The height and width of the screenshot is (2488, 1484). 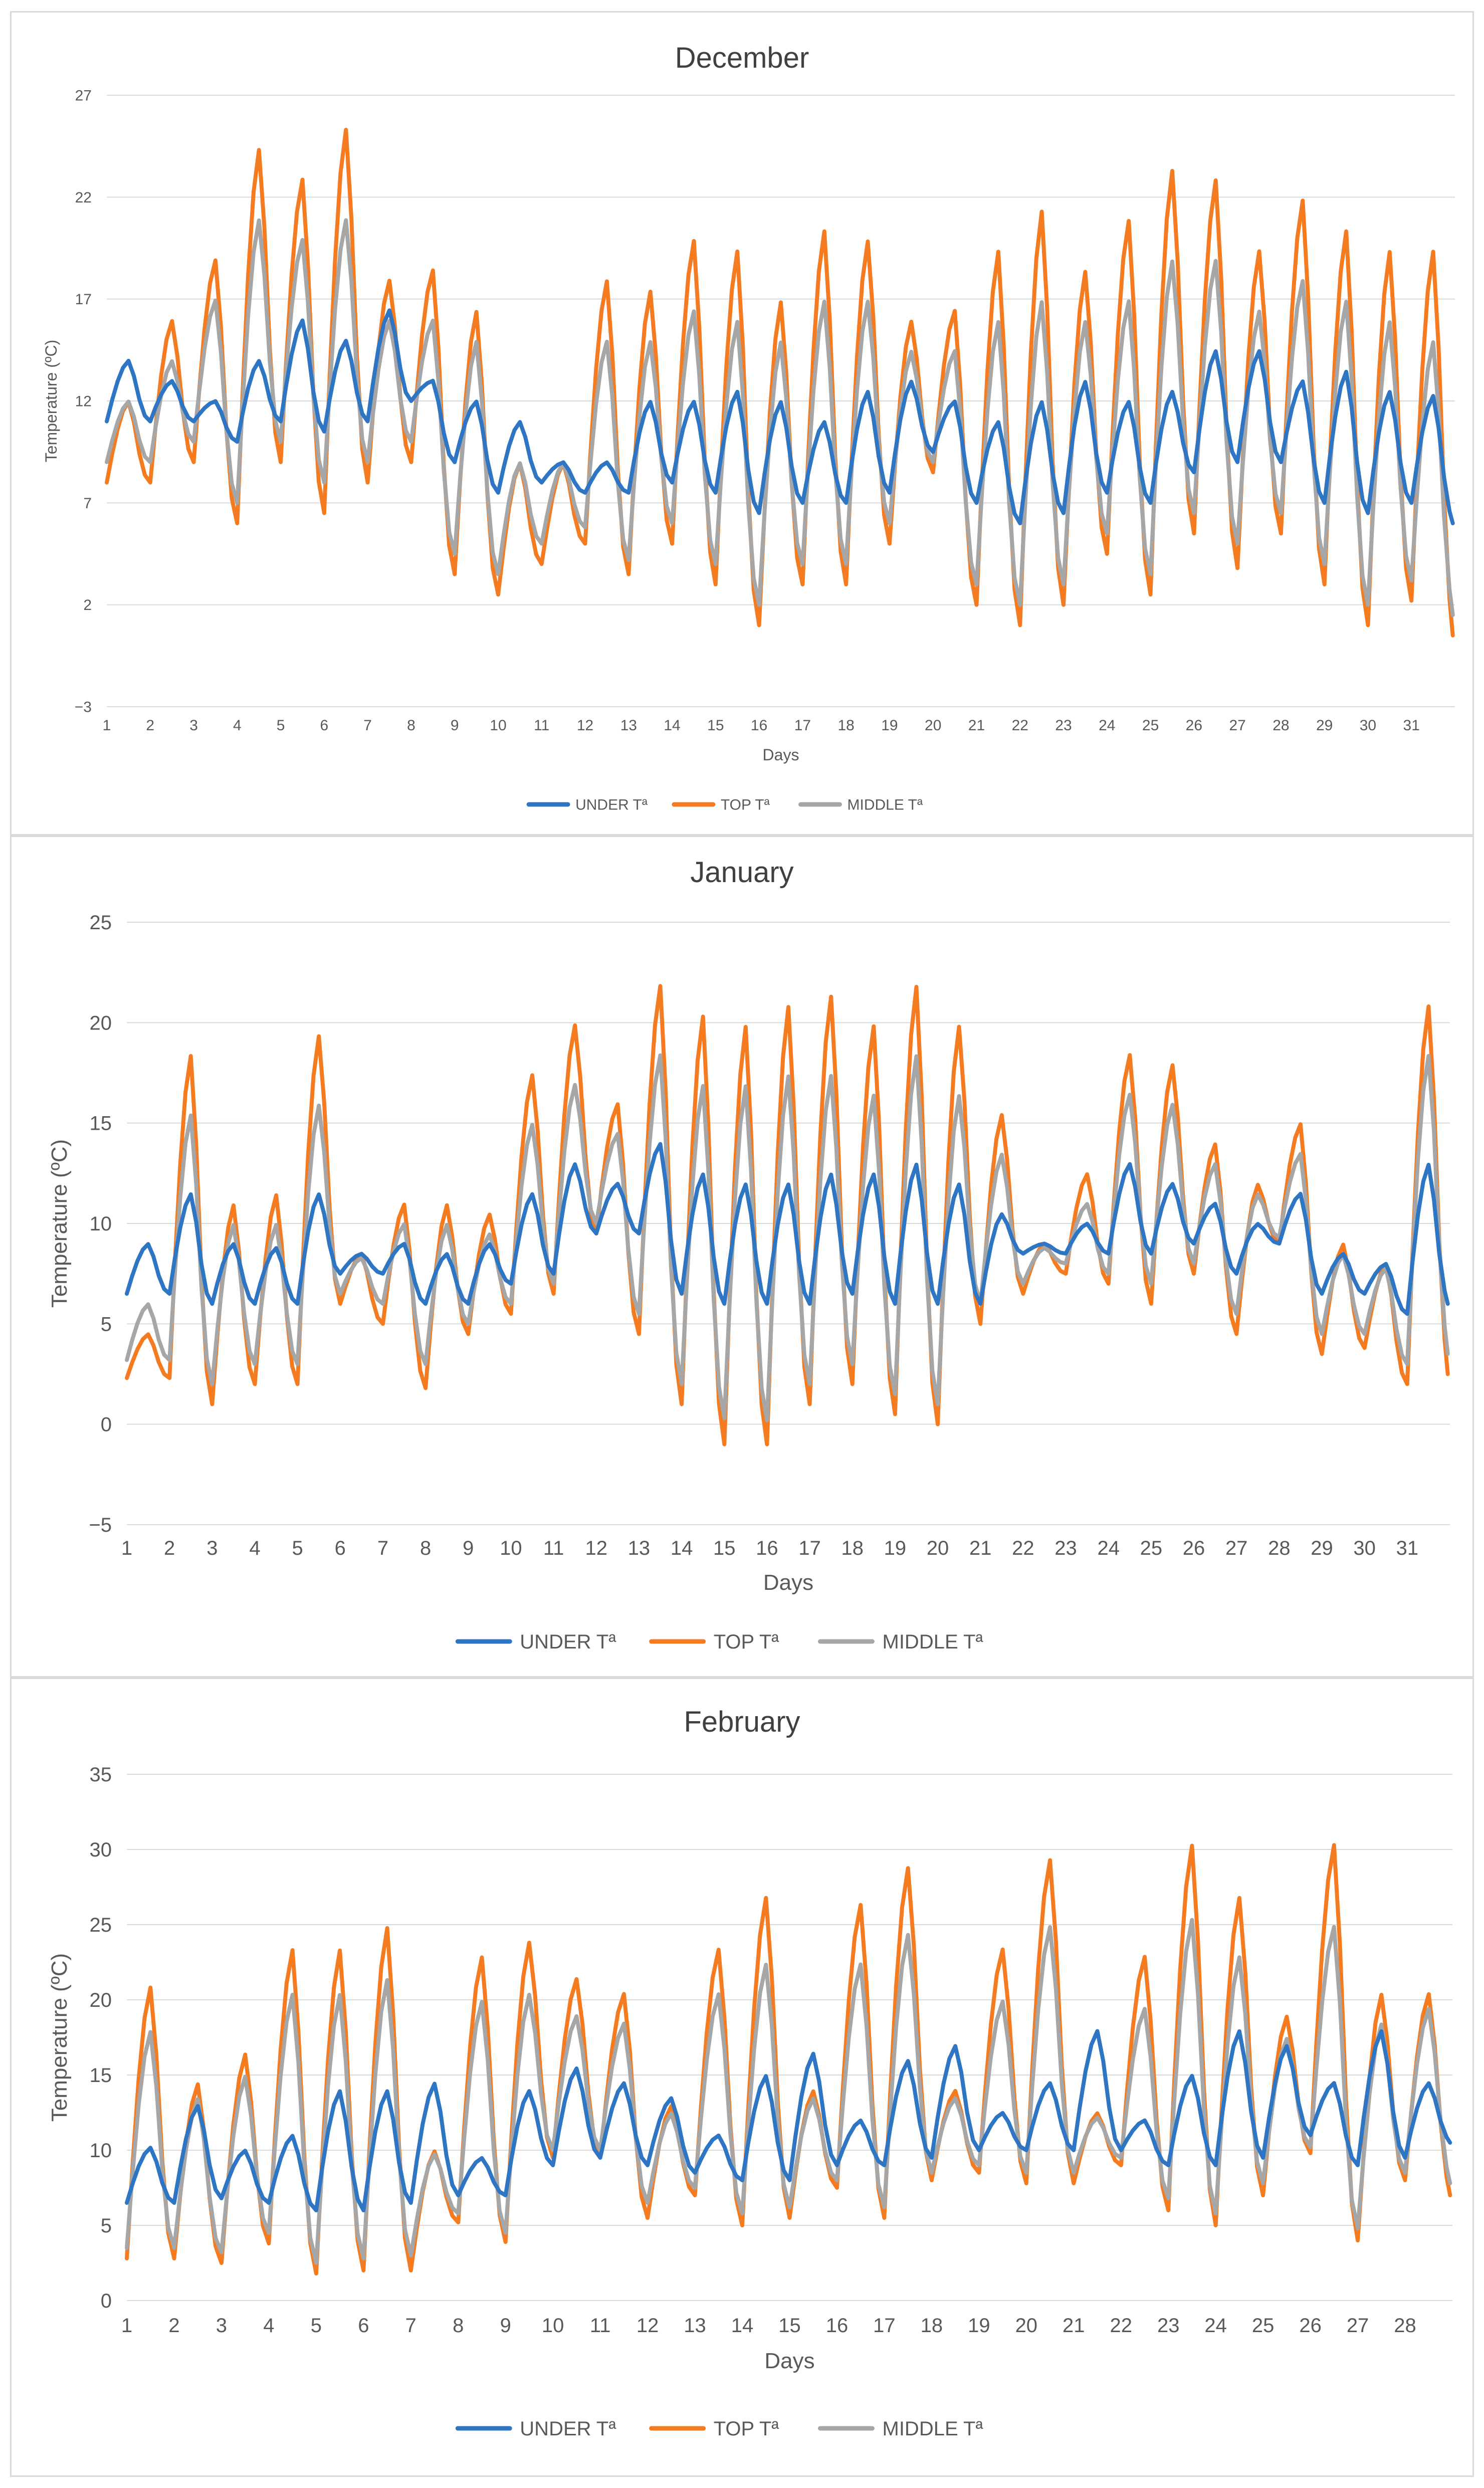 What do you see at coordinates (83, 197) in the screenshot?
I see `december-y-tick-label: 22` at bounding box center [83, 197].